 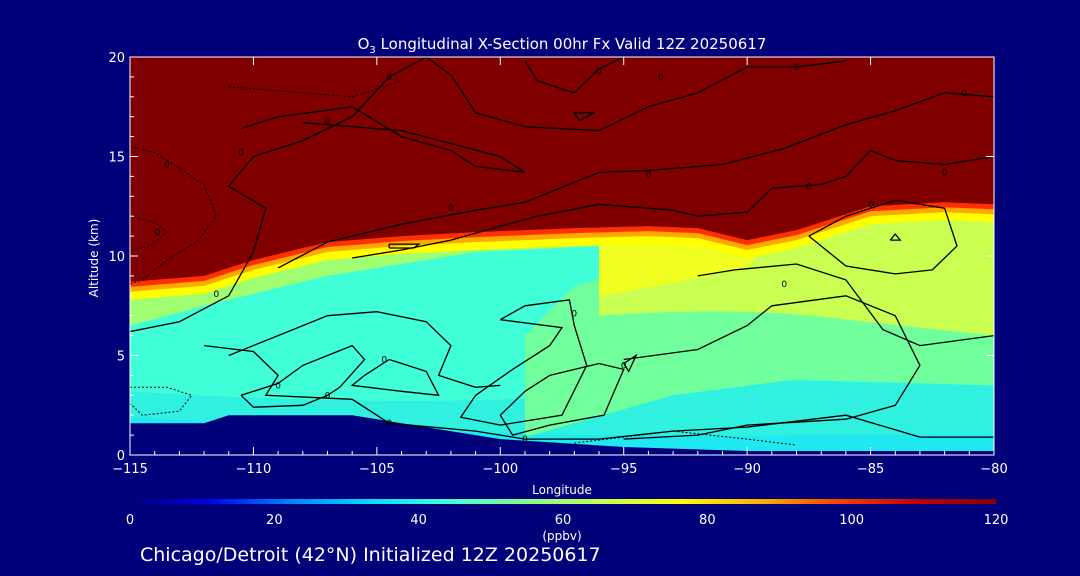 I want to click on colorbar-ticks: 0 20 40 60 80 100 120, so click(x=567, y=520).